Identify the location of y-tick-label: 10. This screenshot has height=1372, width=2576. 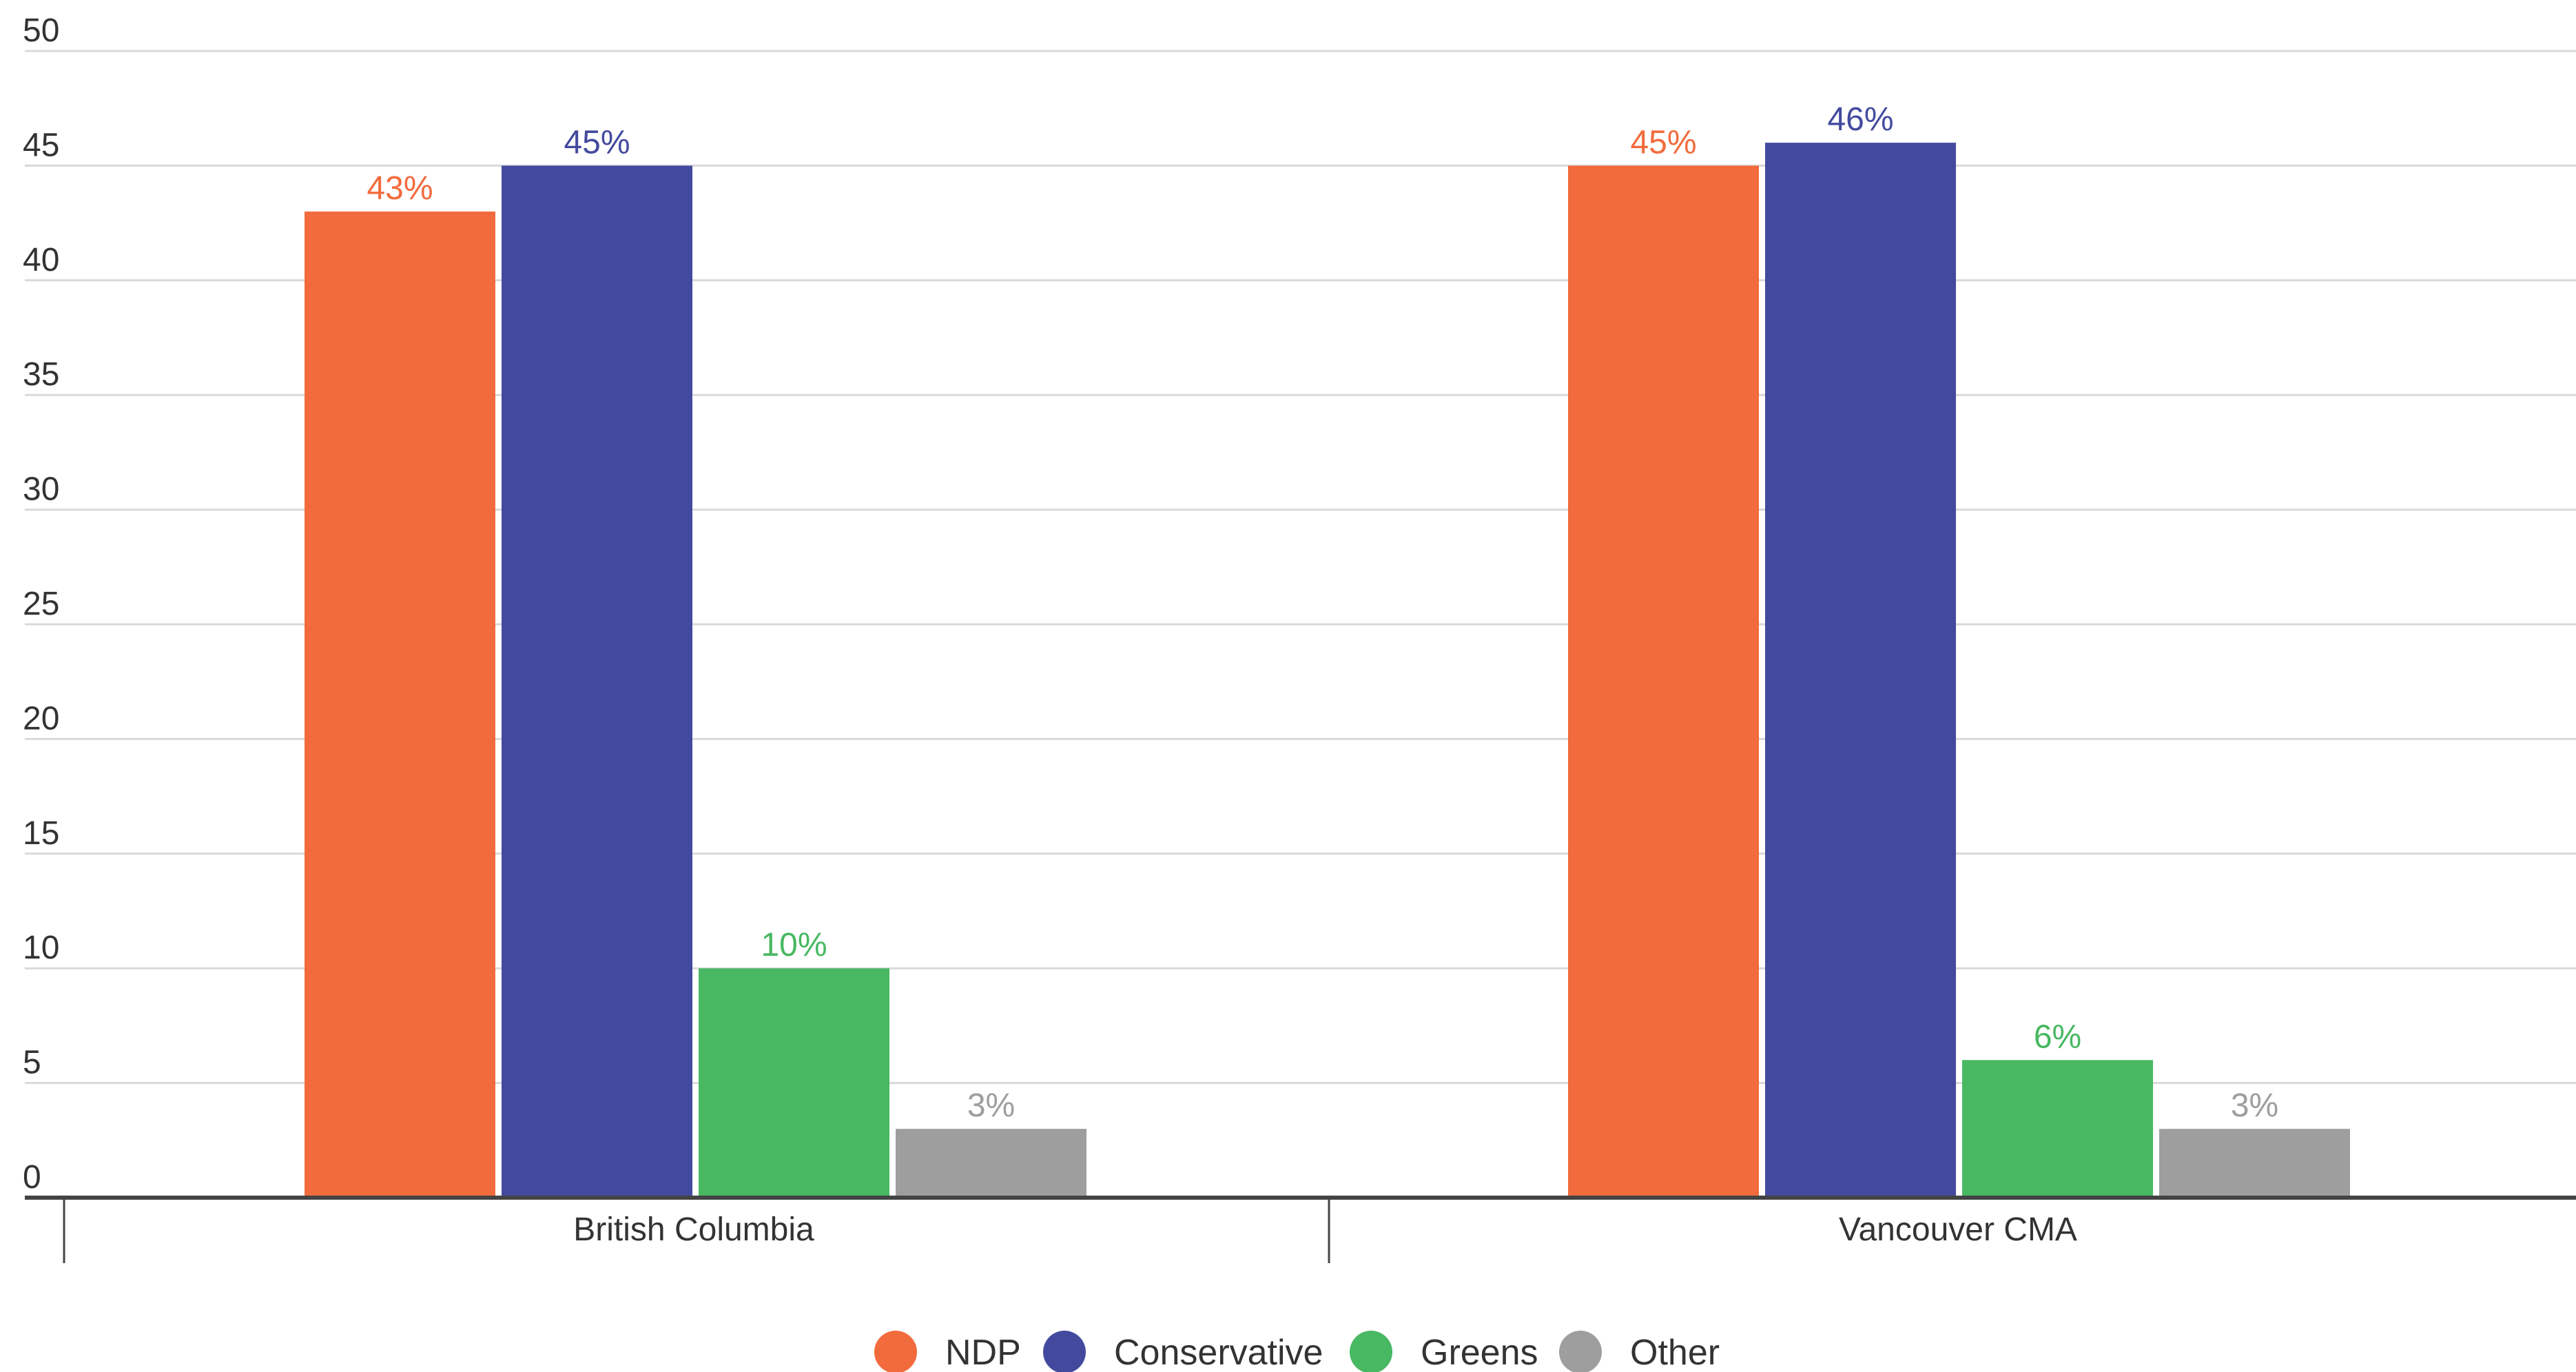
(41, 948).